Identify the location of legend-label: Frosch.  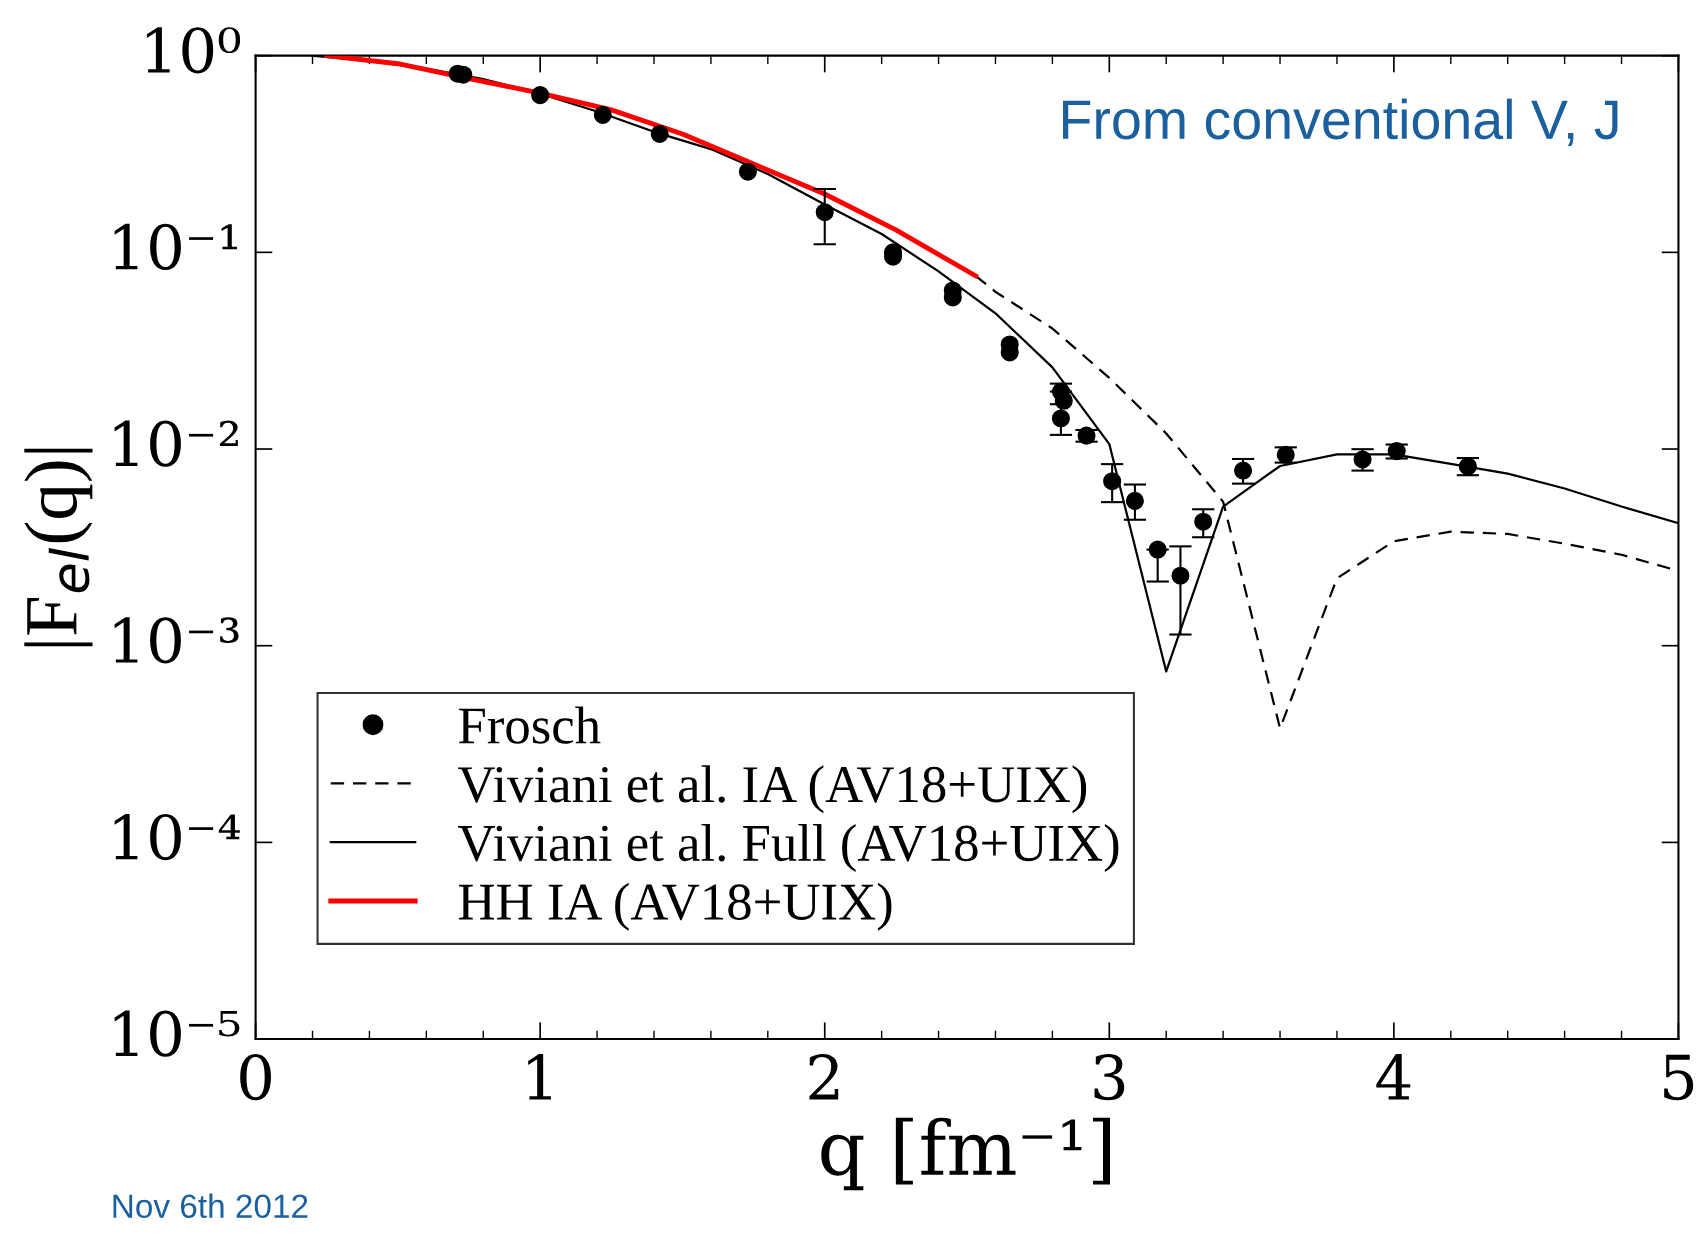
(529, 725).